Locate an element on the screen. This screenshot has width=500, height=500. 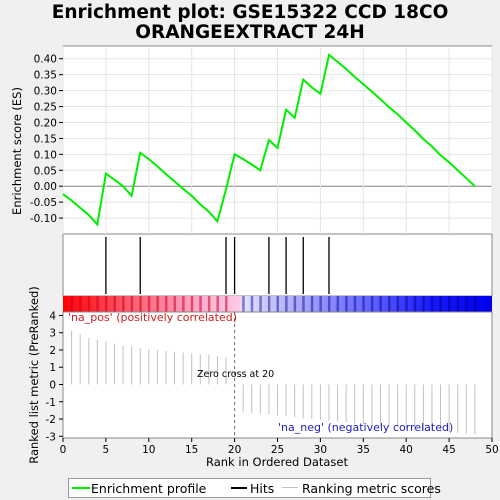
es-y-axis-label: Enrichment score (ES) is located at coordinates (17, 151).